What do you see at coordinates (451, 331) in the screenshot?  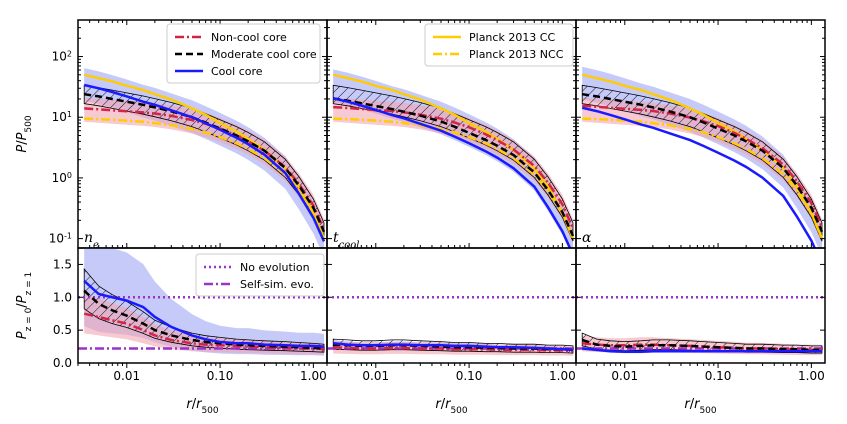 I see `panel-bottom-tcool: 0.01 0.10 1.00 r/r500` at bounding box center [451, 331].